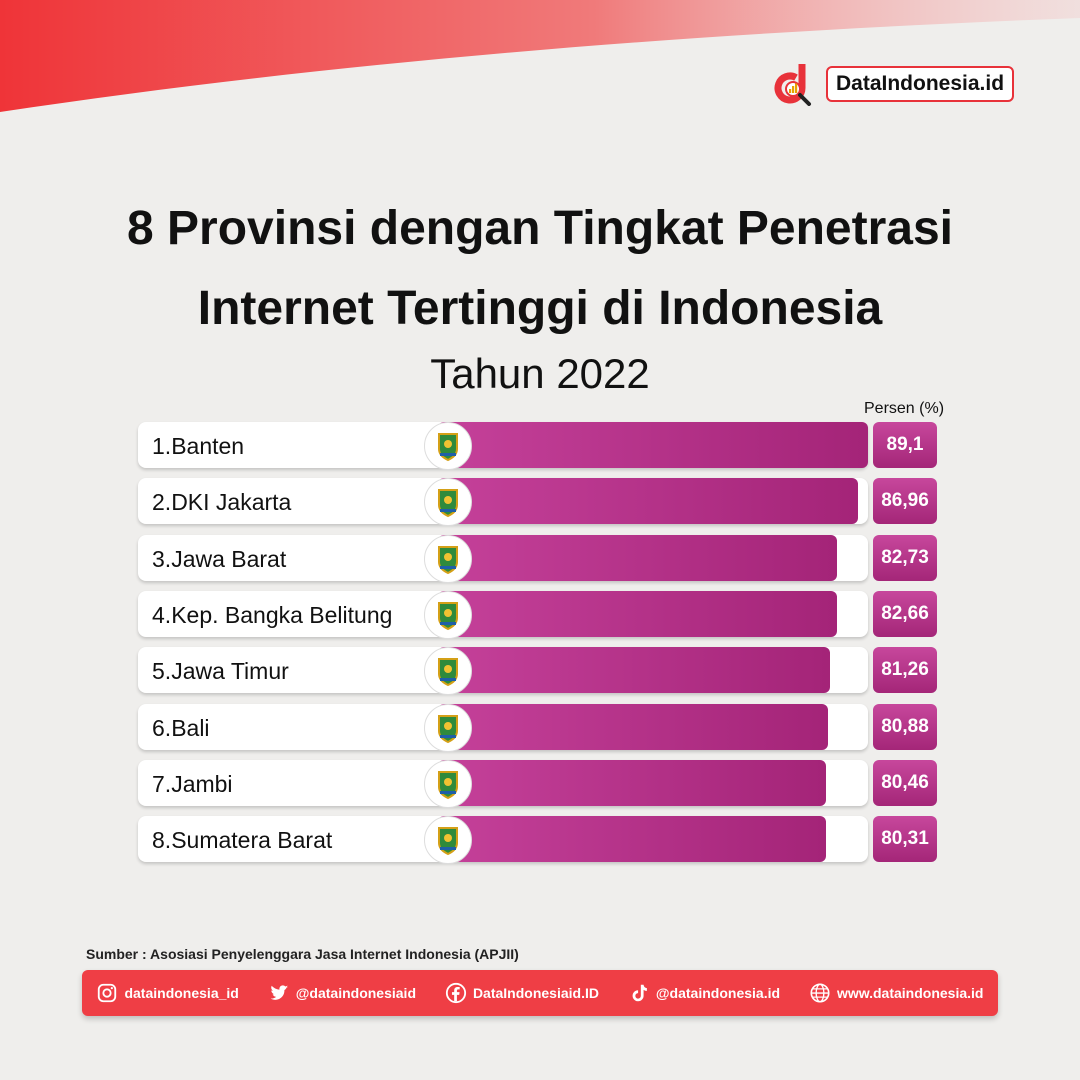 The image size is (1080, 1080). Describe the element at coordinates (448, 446) in the screenshot. I see `banten-emblem-icon` at that location.